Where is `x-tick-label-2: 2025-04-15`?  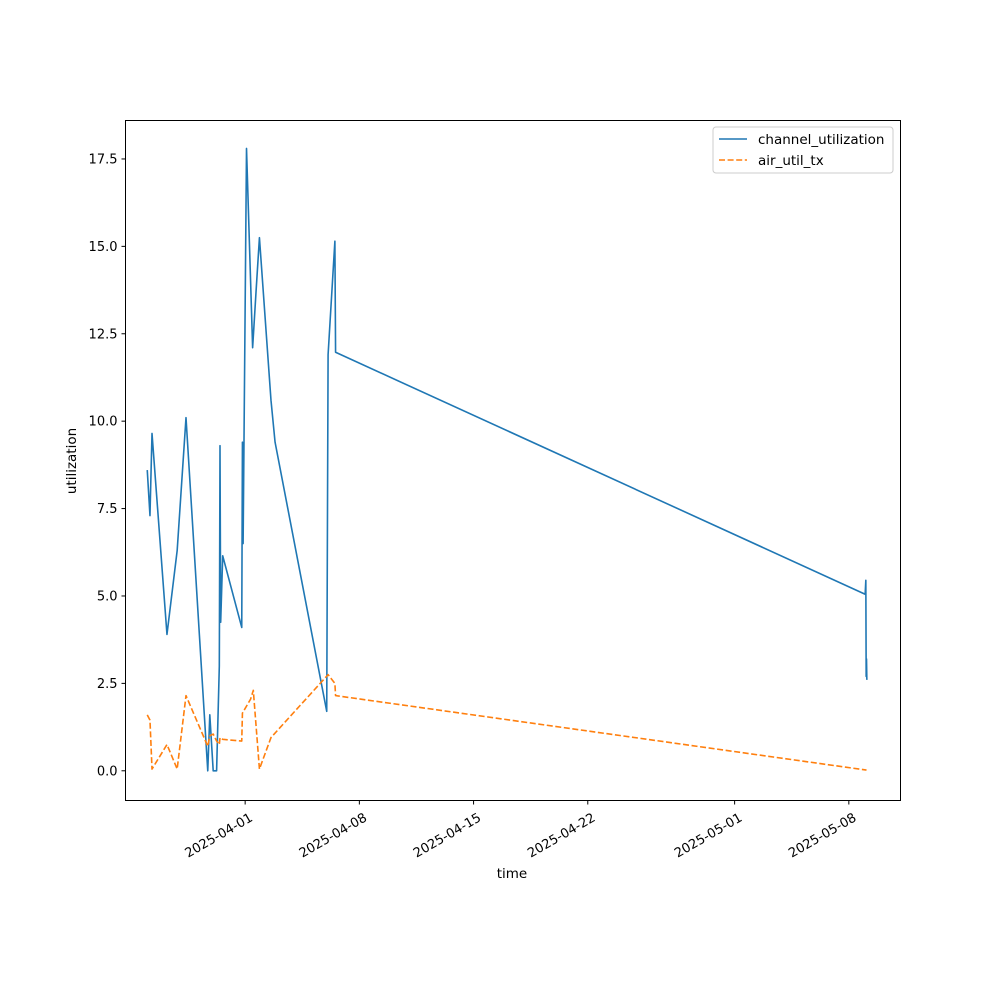 x-tick-label-2: 2025-04-15 is located at coordinates (447, 836).